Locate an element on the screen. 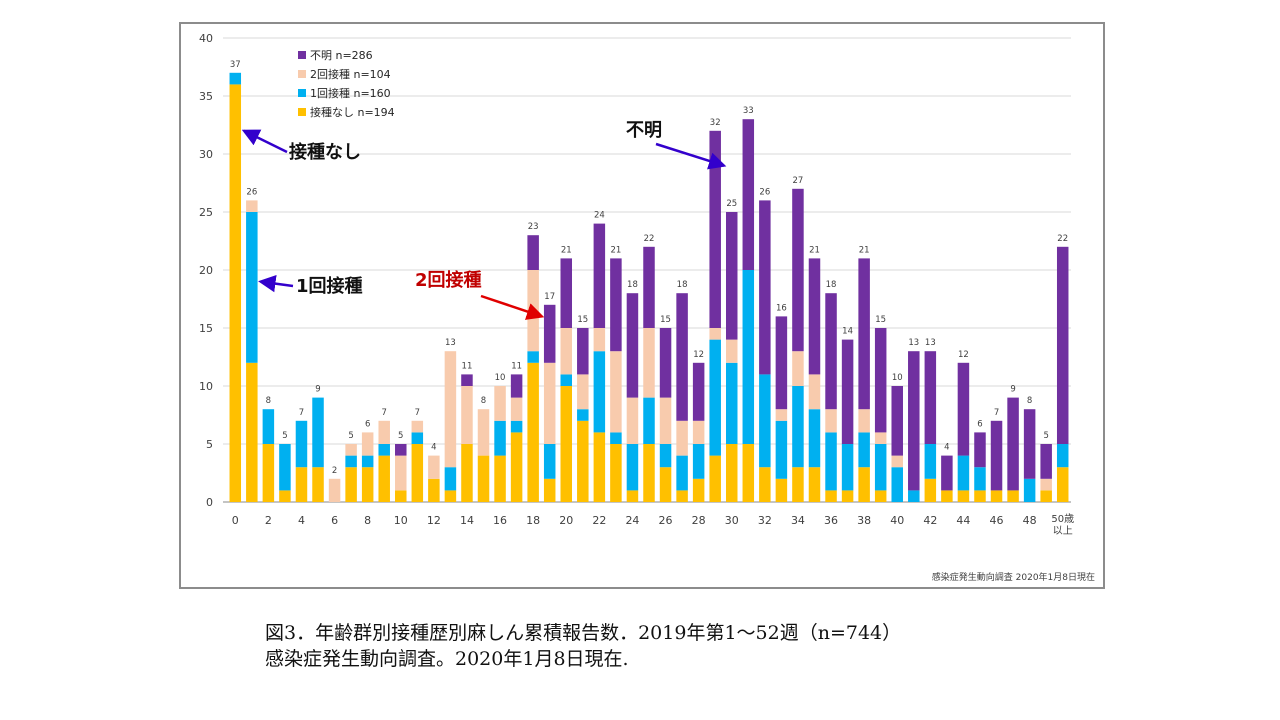 The image size is (1280, 720). caption-line-2: 感染症発生動向調査。2020年1月8日現在. is located at coordinates (447, 659).